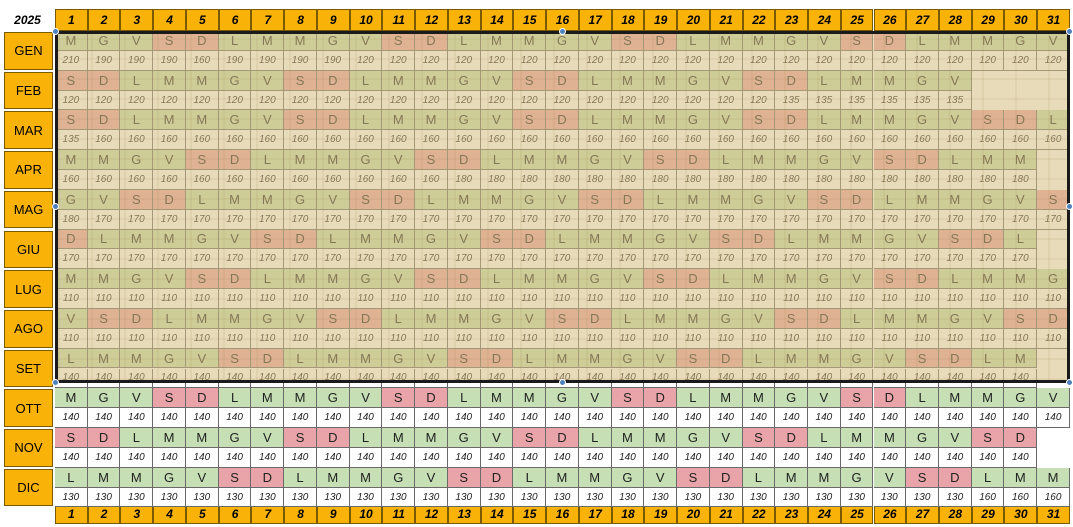  I want to click on resize-handle-top-center, so click(562, 31).